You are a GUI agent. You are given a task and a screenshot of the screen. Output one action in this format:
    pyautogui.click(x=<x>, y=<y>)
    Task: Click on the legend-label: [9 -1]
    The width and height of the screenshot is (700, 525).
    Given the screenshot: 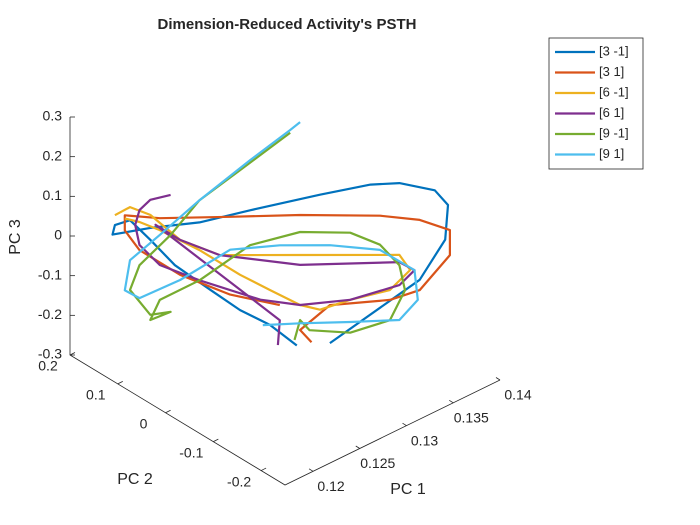 What is the action you would take?
    pyautogui.click(x=614, y=132)
    